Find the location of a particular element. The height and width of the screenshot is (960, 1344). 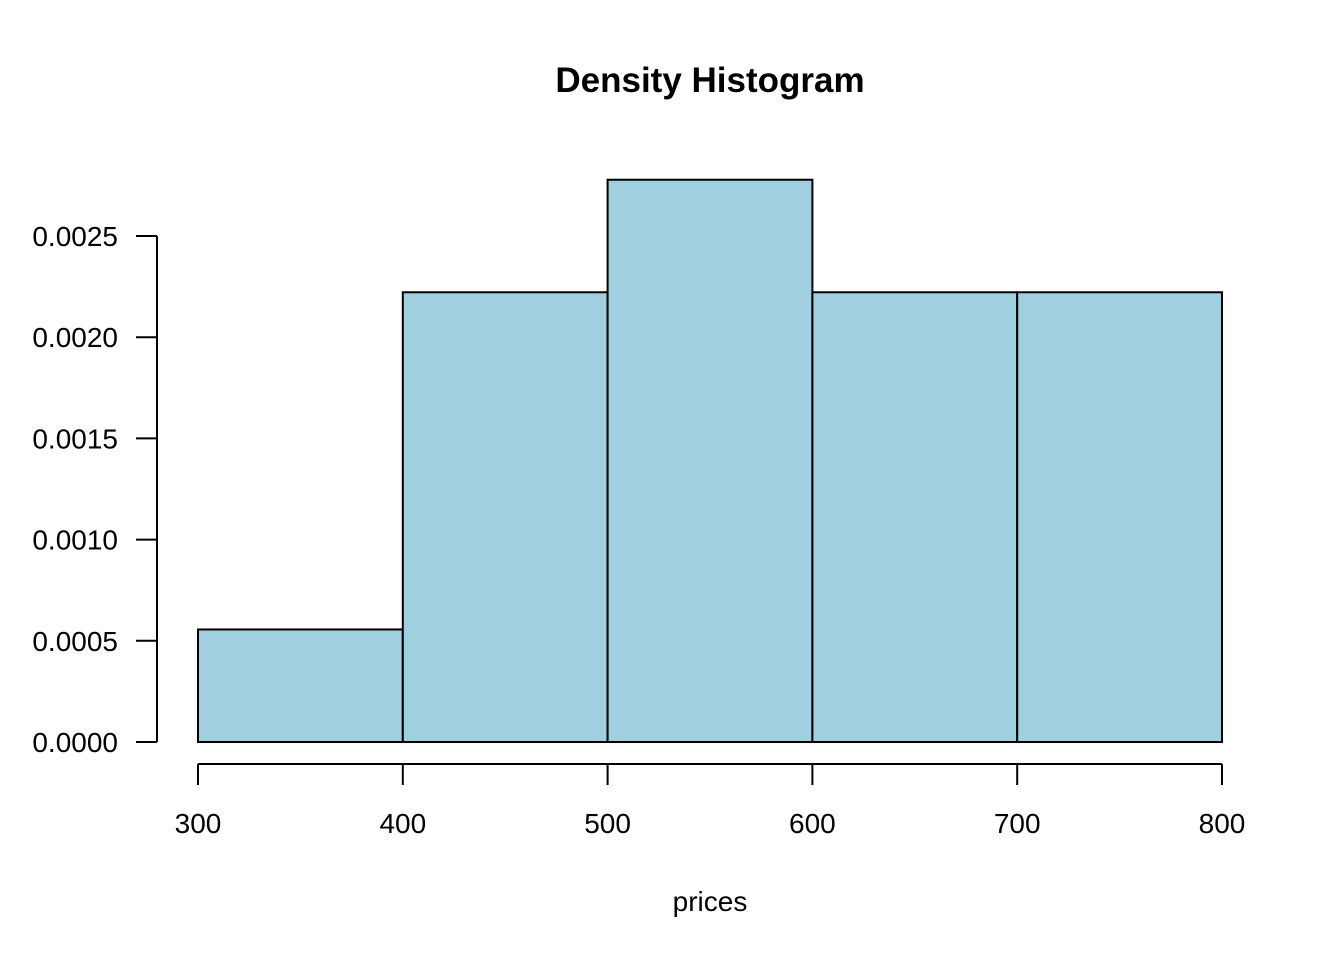

y-tick-label: 0.0005 is located at coordinates (75, 641).